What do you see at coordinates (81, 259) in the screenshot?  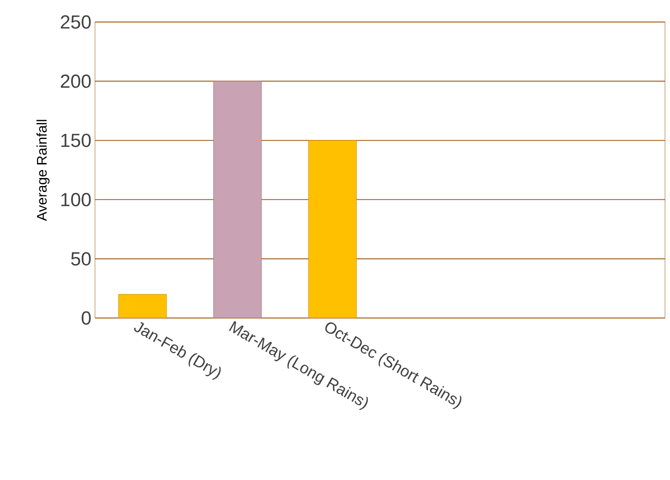 I see `y-tick-label: 50` at bounding box center [81, 259].